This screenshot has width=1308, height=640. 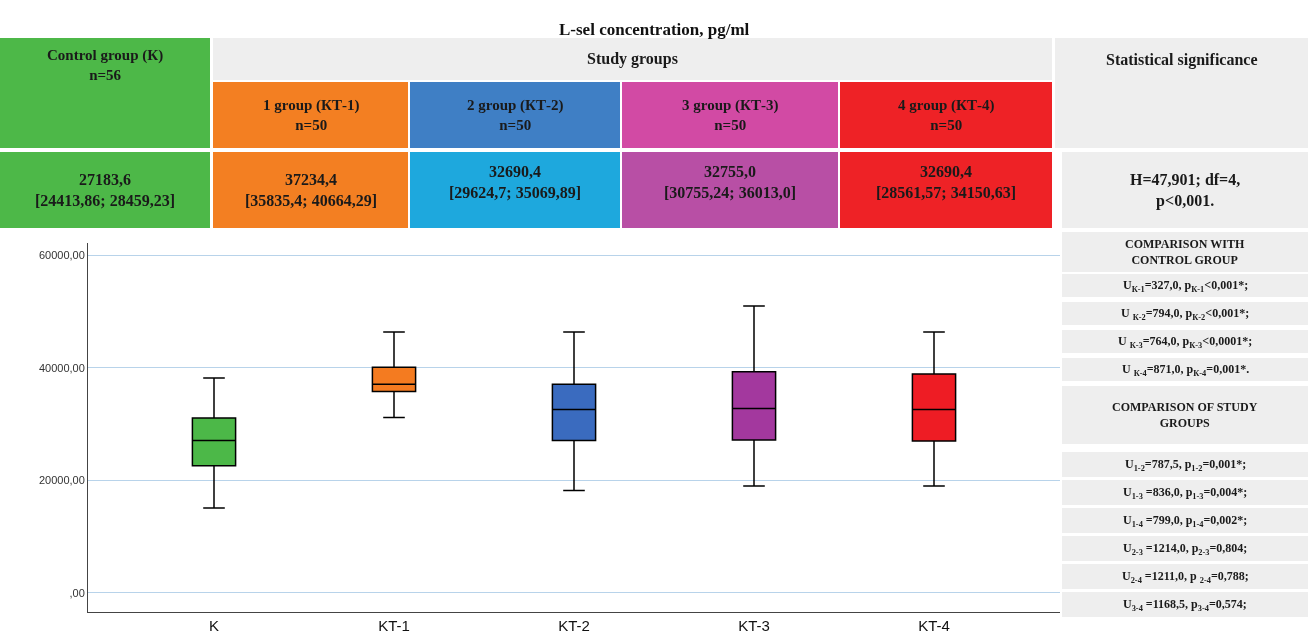 I want to click on text: U$_{2-4}$ =1211,0, p $_{2-4}$=0,788;, so click(x=1185, y=577).